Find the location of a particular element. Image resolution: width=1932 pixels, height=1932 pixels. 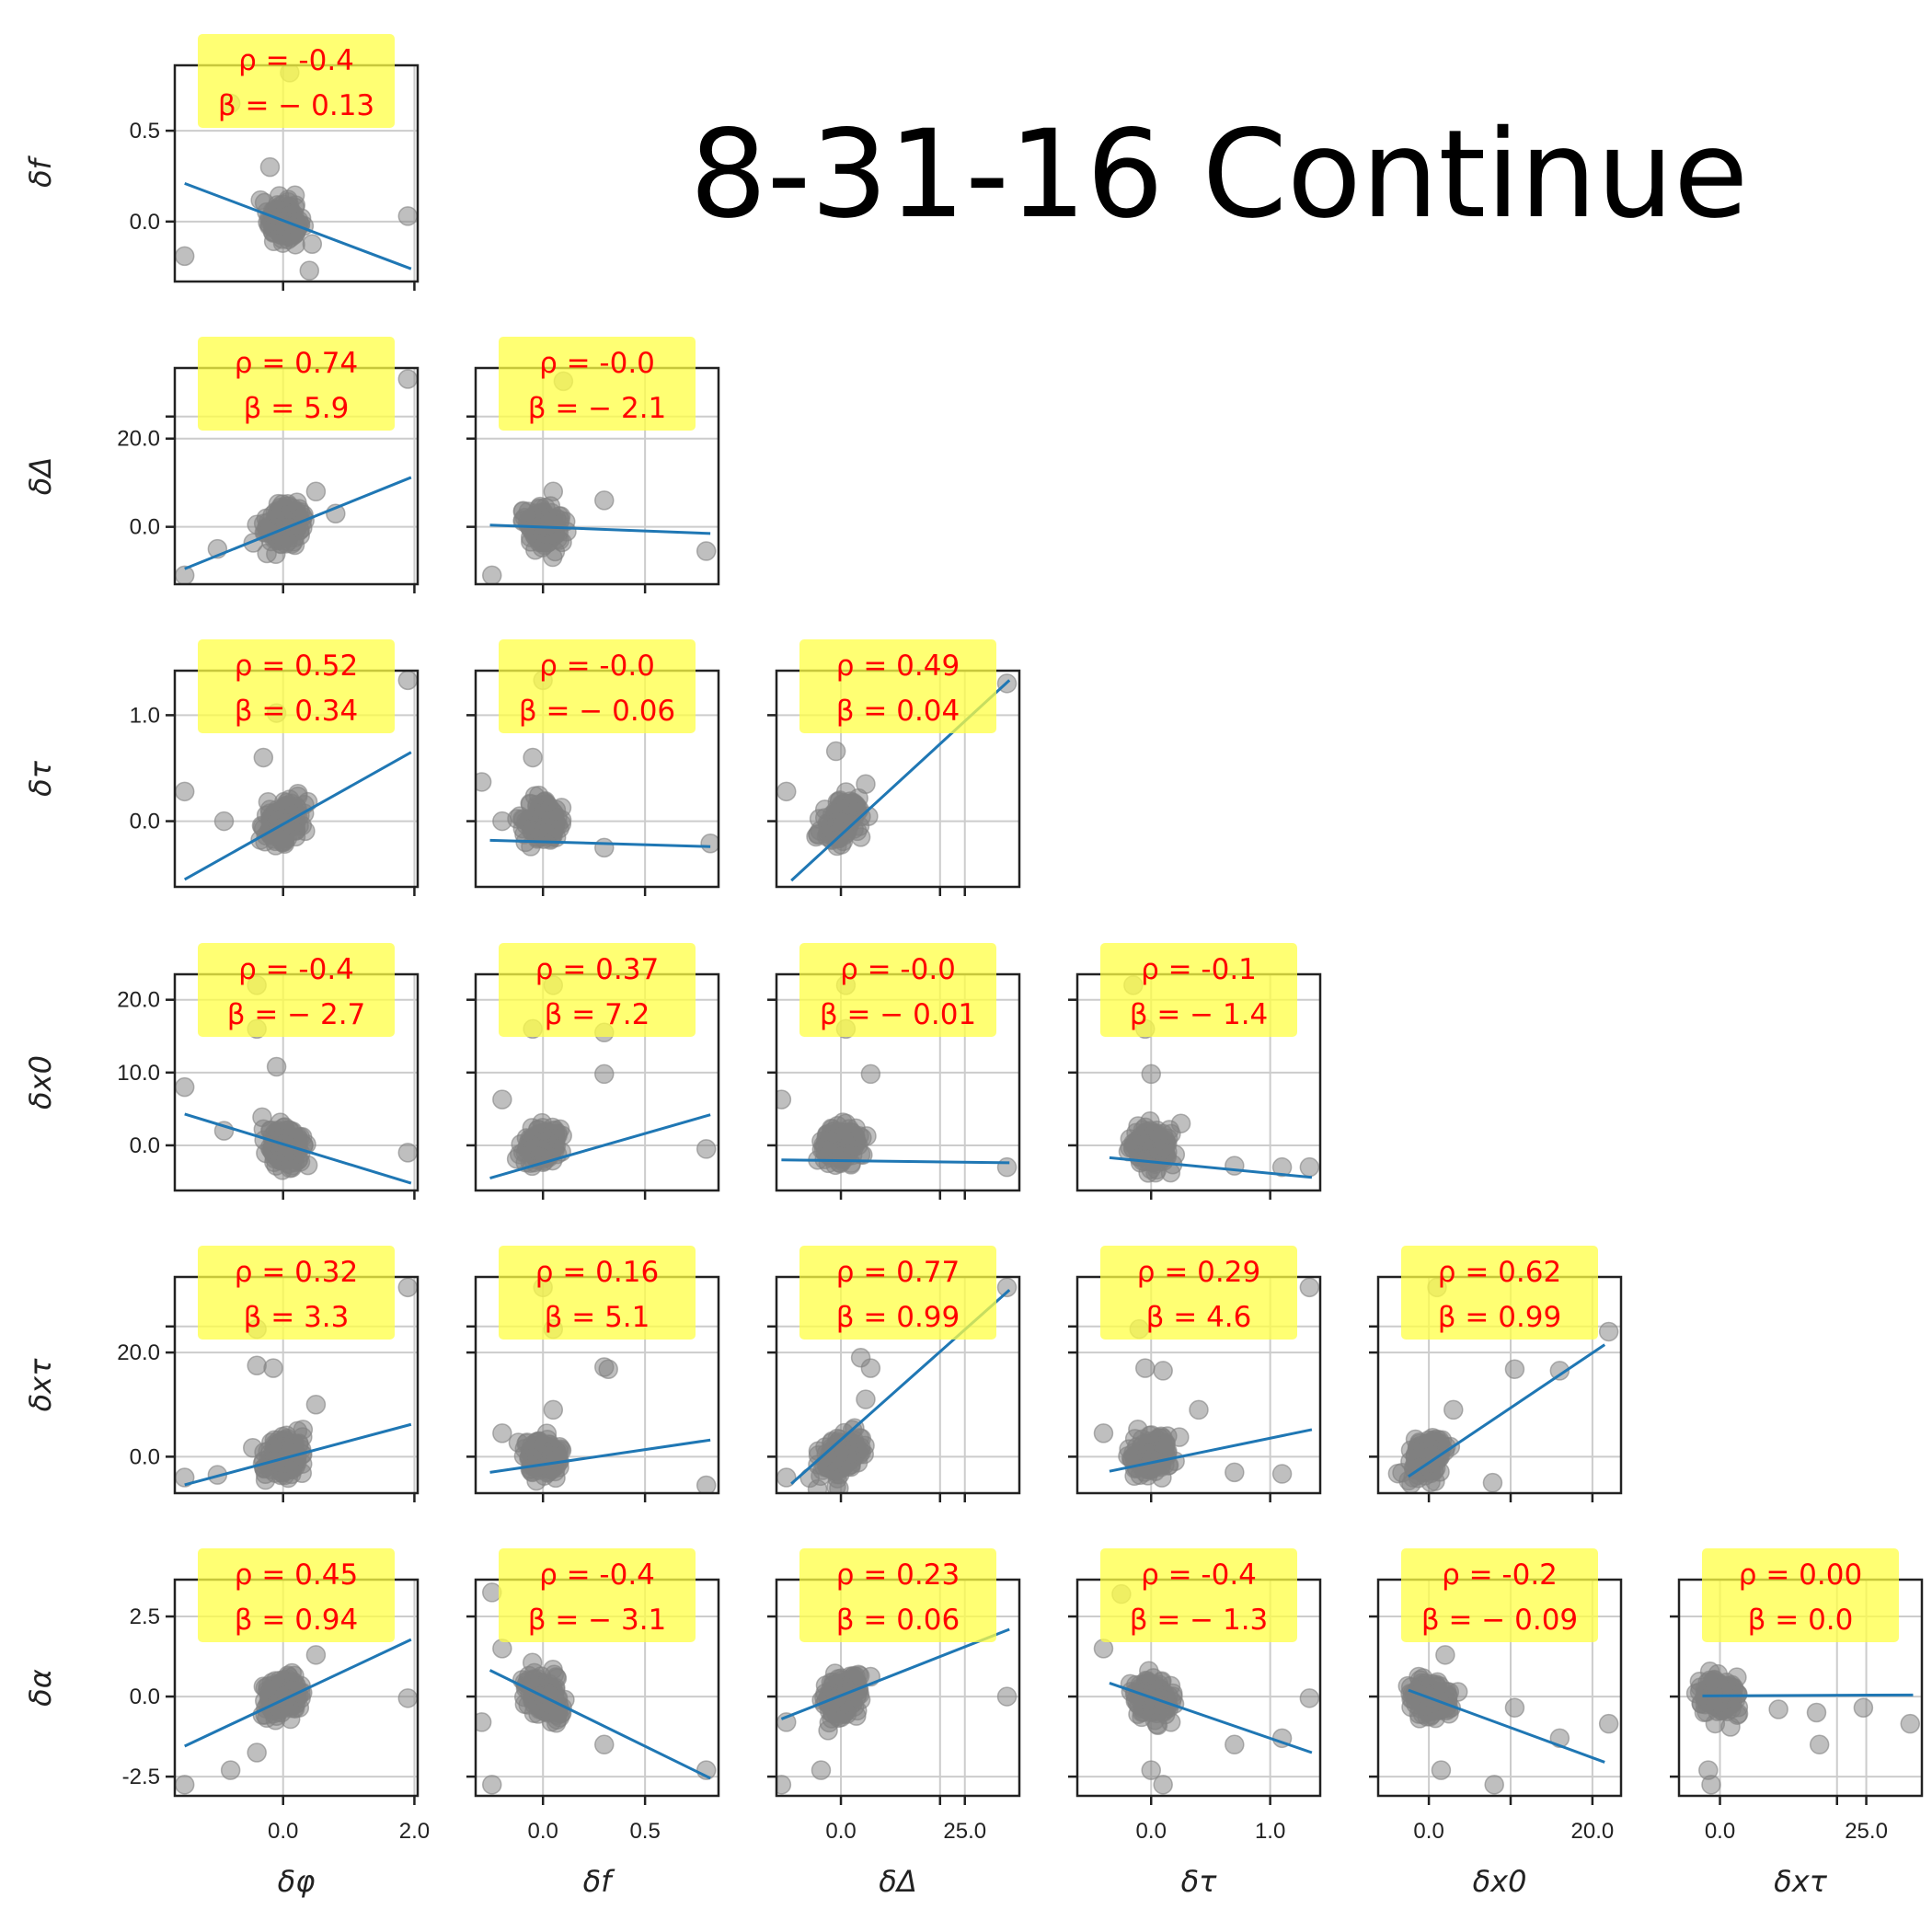

rho-annotation: ρ = -0.4 is located at coordinates (296, 970).